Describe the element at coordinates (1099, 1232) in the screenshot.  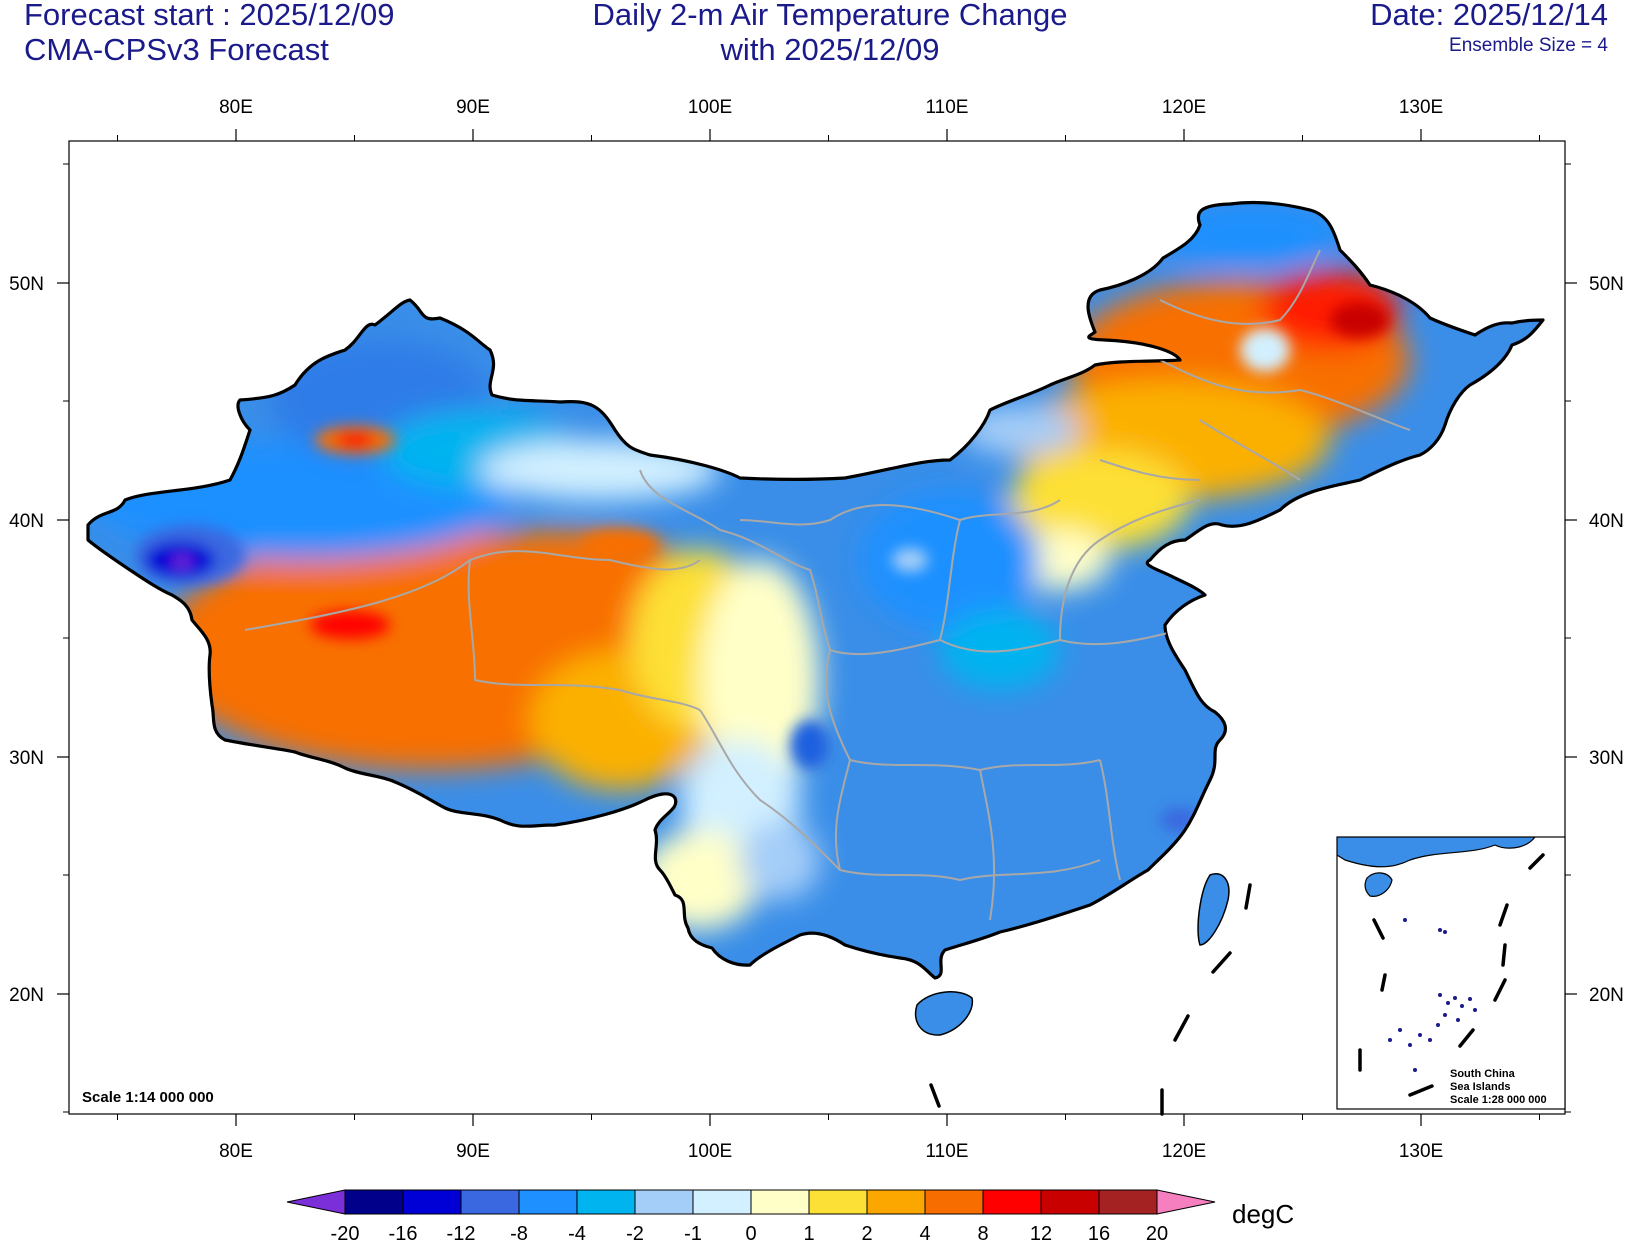
I see `colorbar-tick-label: 16` at that location.